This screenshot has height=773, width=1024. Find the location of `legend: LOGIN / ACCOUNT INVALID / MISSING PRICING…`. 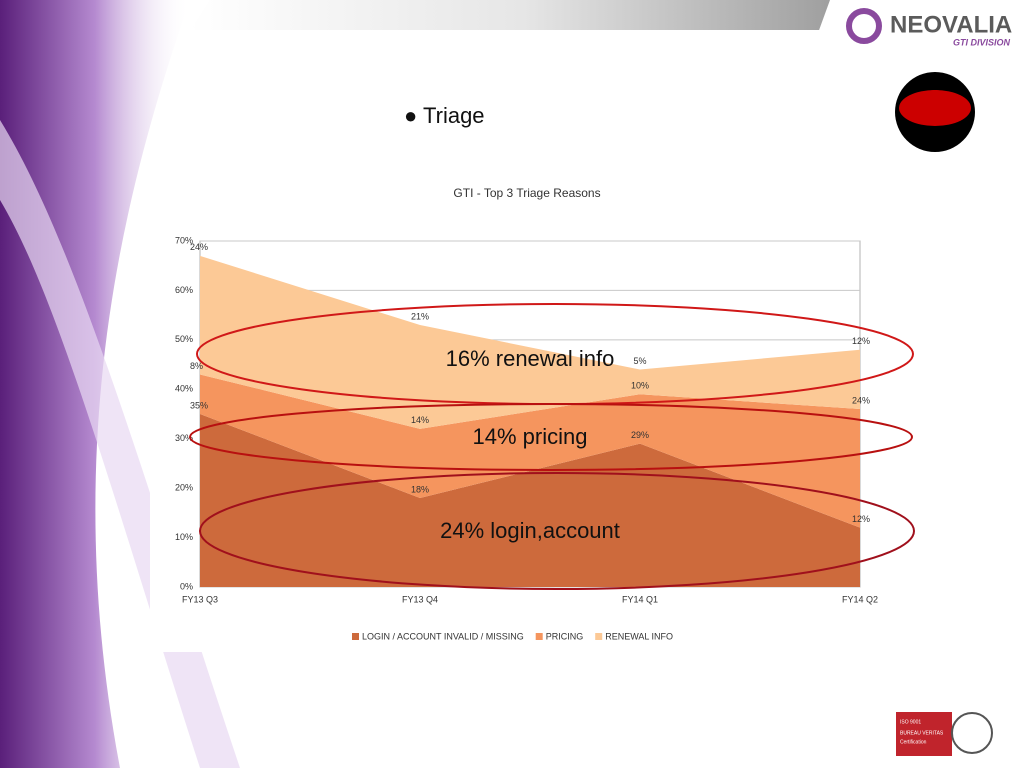

legend: LOGIN / ACCOUNT INVALID / MISSING PRICING… is located at coordinates (512, 636).